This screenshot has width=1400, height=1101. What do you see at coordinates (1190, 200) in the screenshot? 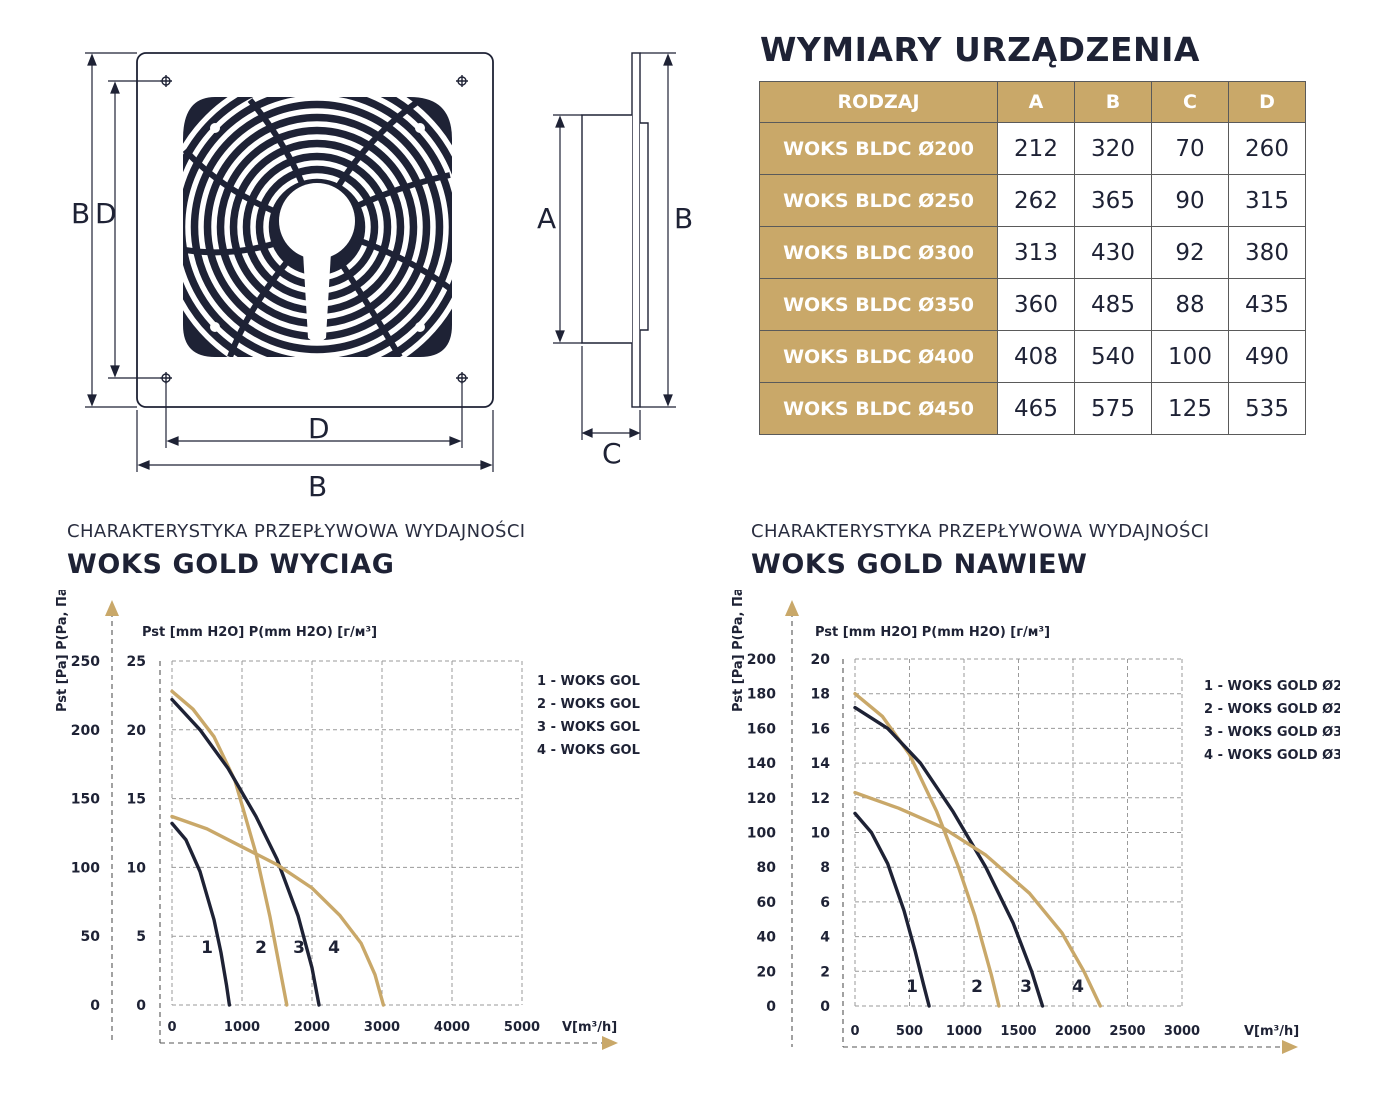
I see `value-cell: 90` at bounding box center [1190, 200].